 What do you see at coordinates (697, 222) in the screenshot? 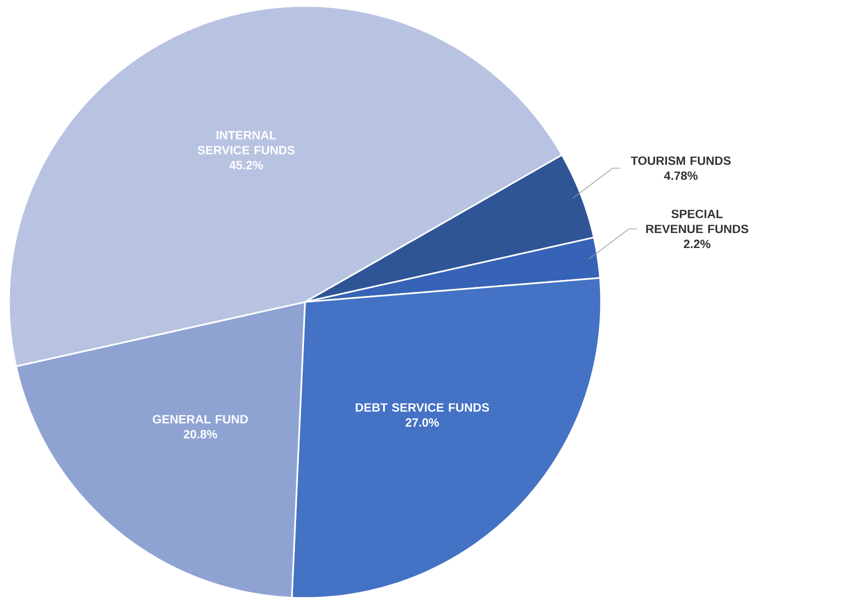
I see `slice-label: SPECIAL REVENUE FUNDS` at bounding box center [697, 222].